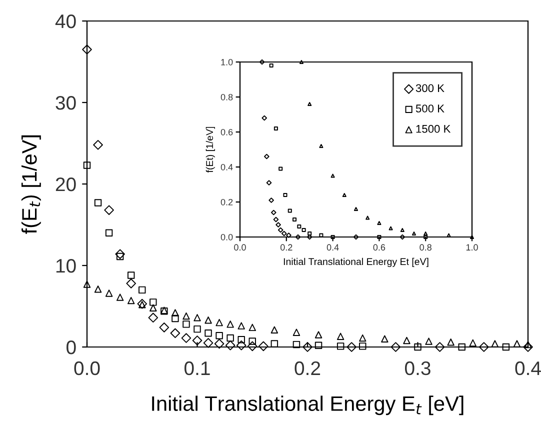  Describe the element at coordinates (226, 167) in the screenshot. I see `y-tick-label: 0.4` at that location.